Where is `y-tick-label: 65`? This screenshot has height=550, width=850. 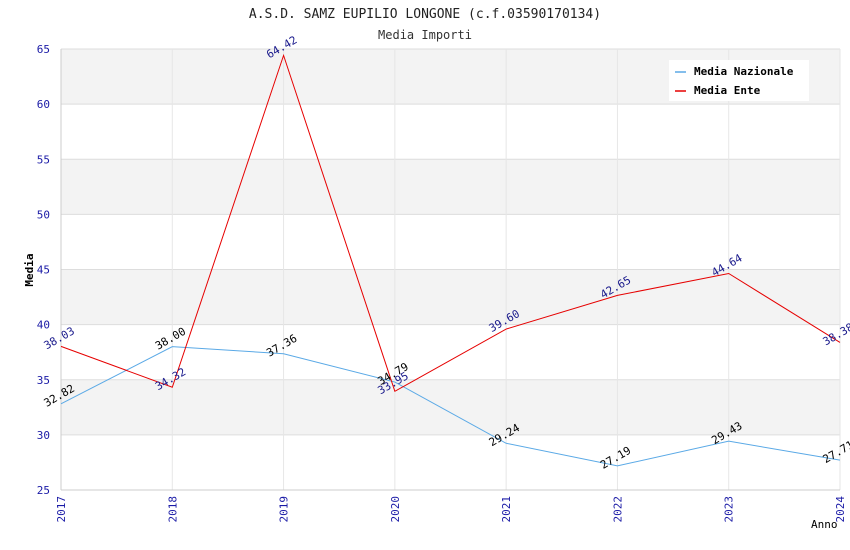
y-tick-label: 65 is located at coordinates (43, 49).